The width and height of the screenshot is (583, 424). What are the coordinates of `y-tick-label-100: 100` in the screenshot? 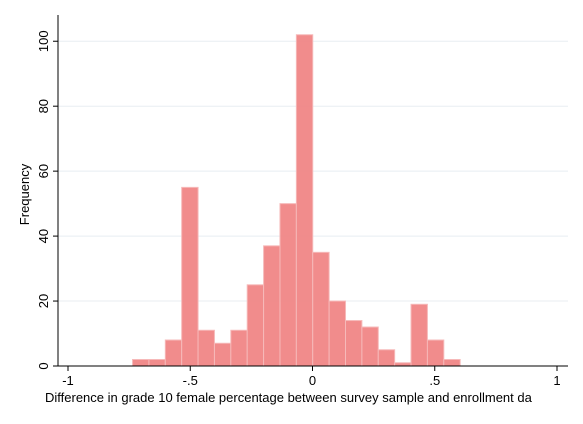 It's located at (43, 41).